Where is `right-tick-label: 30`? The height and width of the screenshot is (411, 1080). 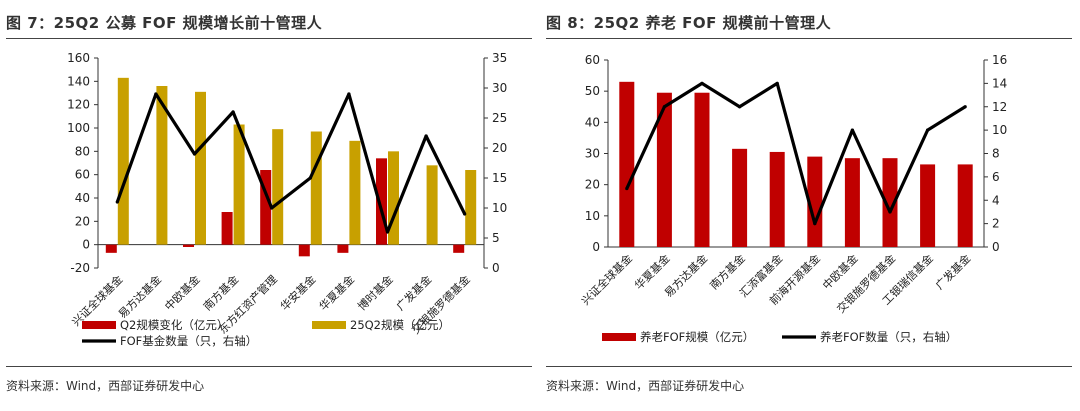 right-tick-label: 30 is located at coordinates (499, 88).